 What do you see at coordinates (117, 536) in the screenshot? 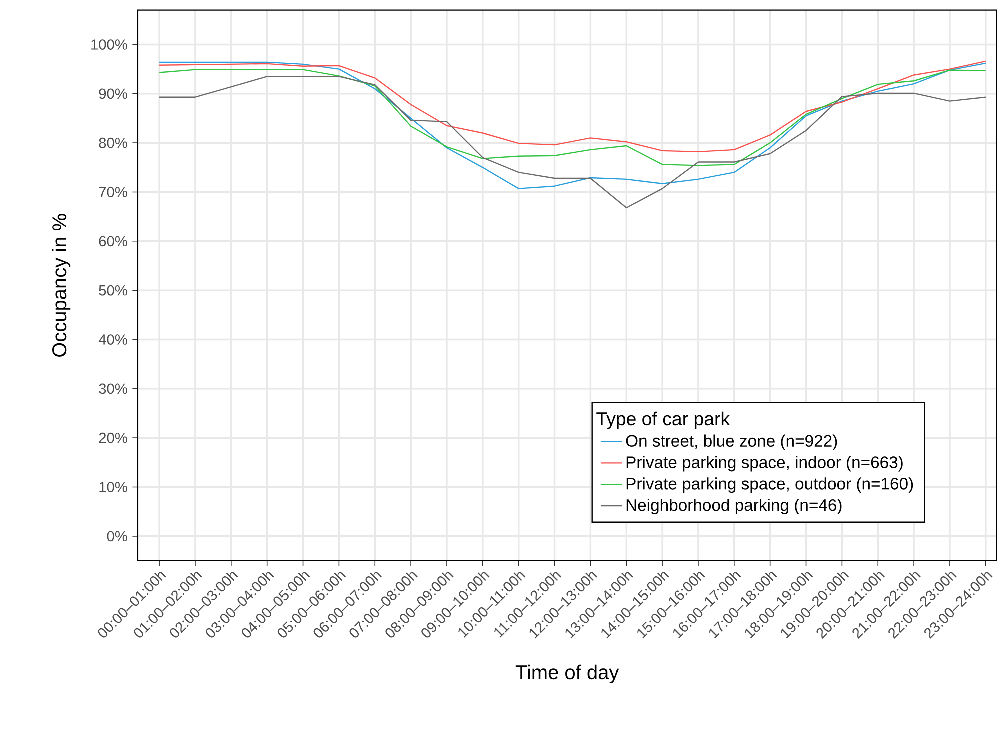
I see `y-tick-label: 0%` at bounding box center [117, 536].